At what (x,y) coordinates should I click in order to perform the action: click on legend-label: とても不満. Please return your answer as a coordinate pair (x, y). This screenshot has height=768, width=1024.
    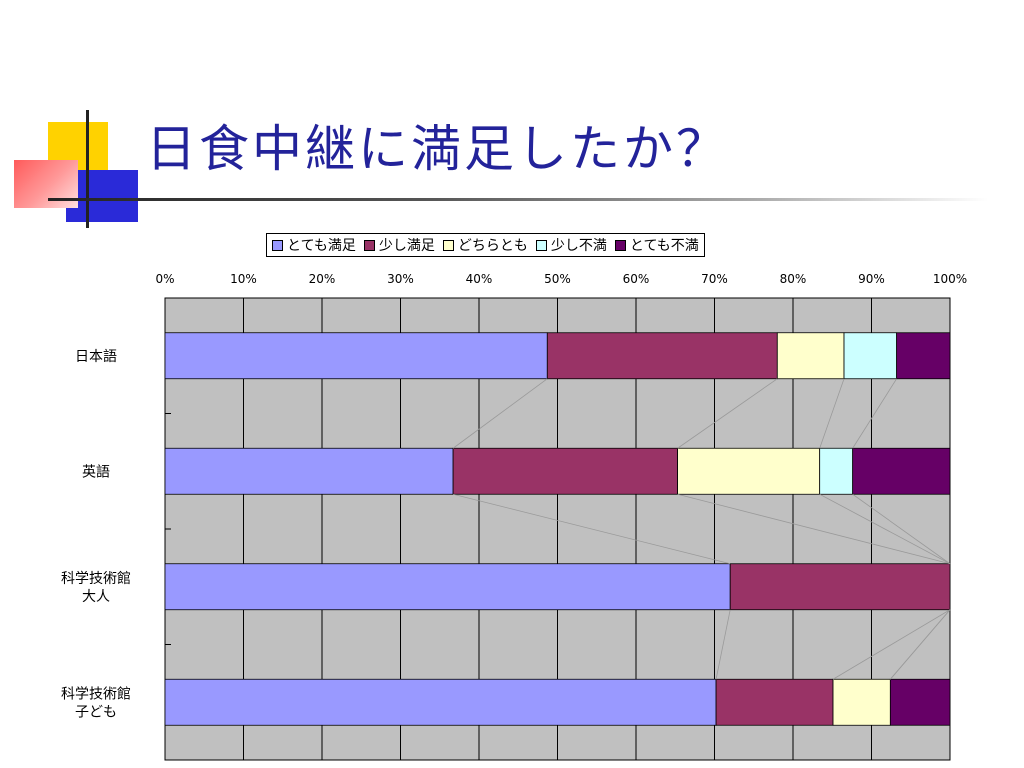
    Looking at the image, I should click on (664, 246).